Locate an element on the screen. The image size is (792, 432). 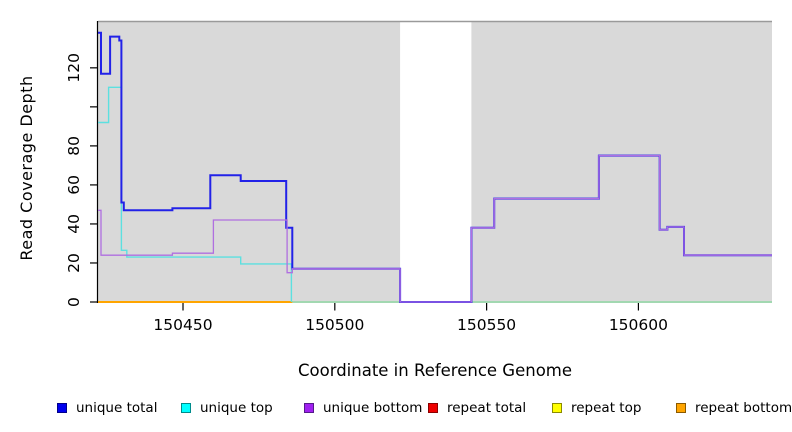
x-axis-title: Coordinate in Reference Genome is located at coordinates (435, 370).